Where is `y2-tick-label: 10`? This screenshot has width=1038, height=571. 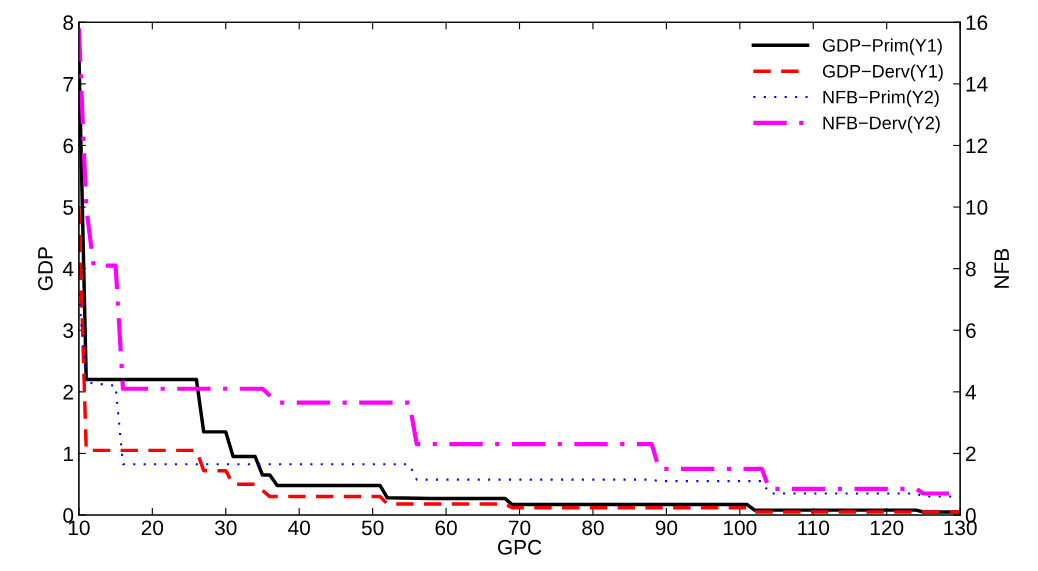 y2-tick-label: 10 is located at coordinates (977, 207).